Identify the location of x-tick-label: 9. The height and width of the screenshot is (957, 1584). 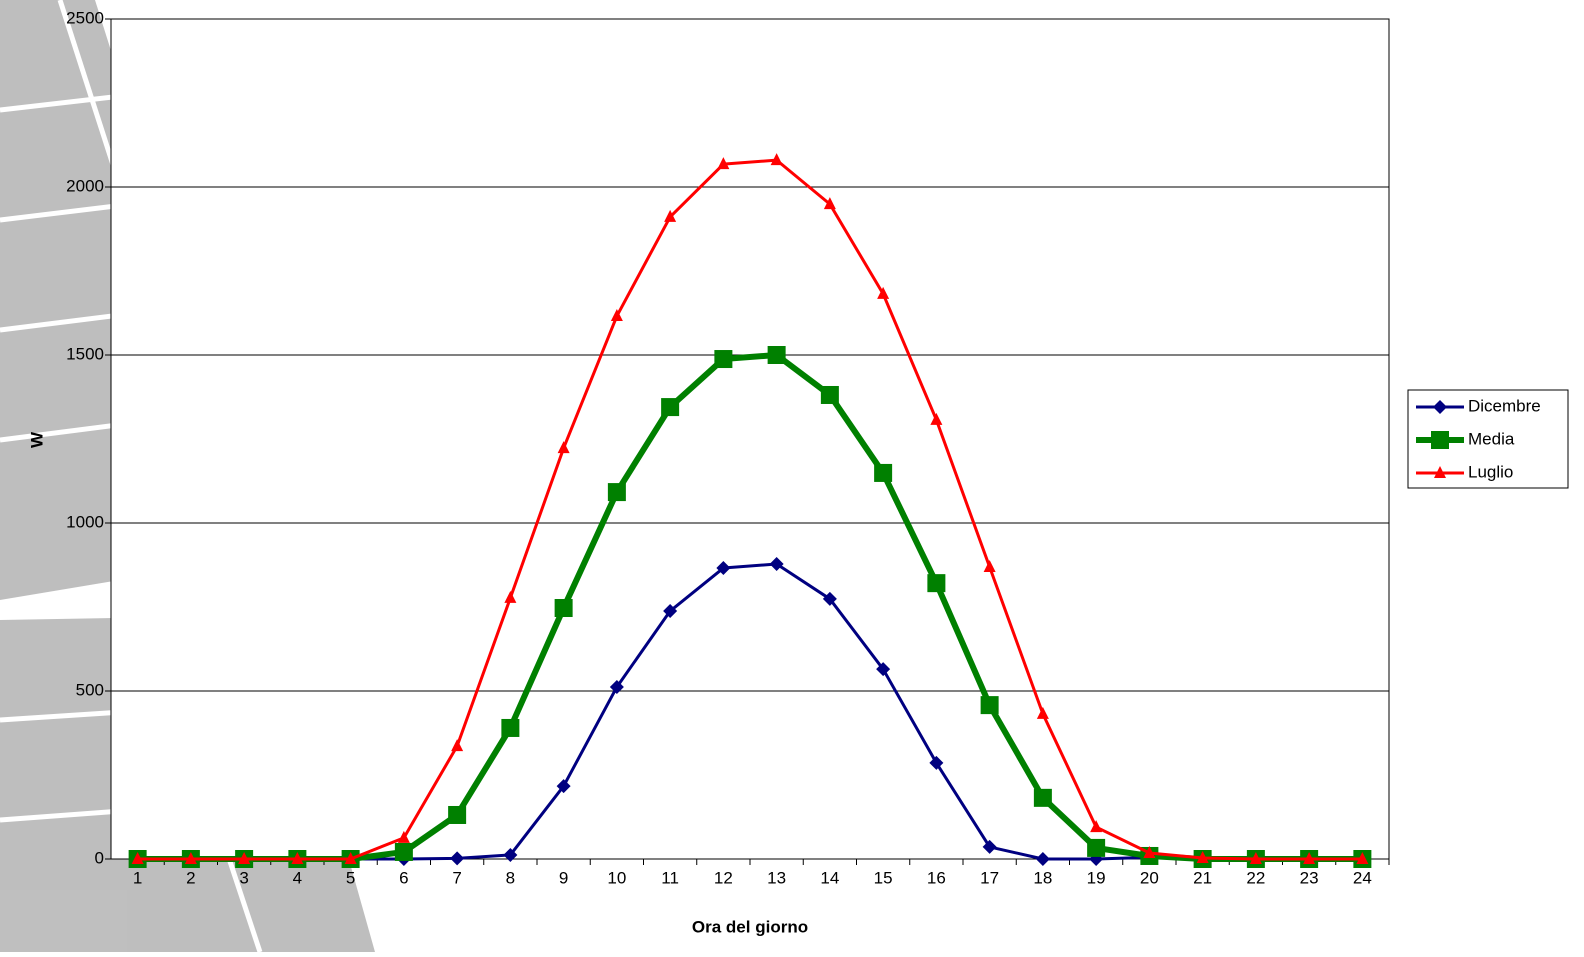
(563, 877).